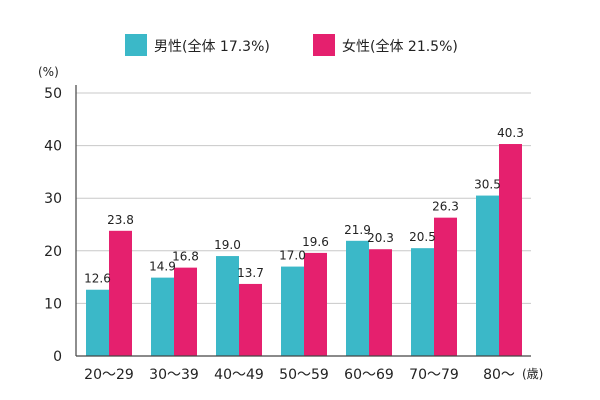 The image size is (600, 400). What do you see at coordinates (162, 267) in the screenshot?
I see `data-label: 14.9` at bounding box center [162, 267].